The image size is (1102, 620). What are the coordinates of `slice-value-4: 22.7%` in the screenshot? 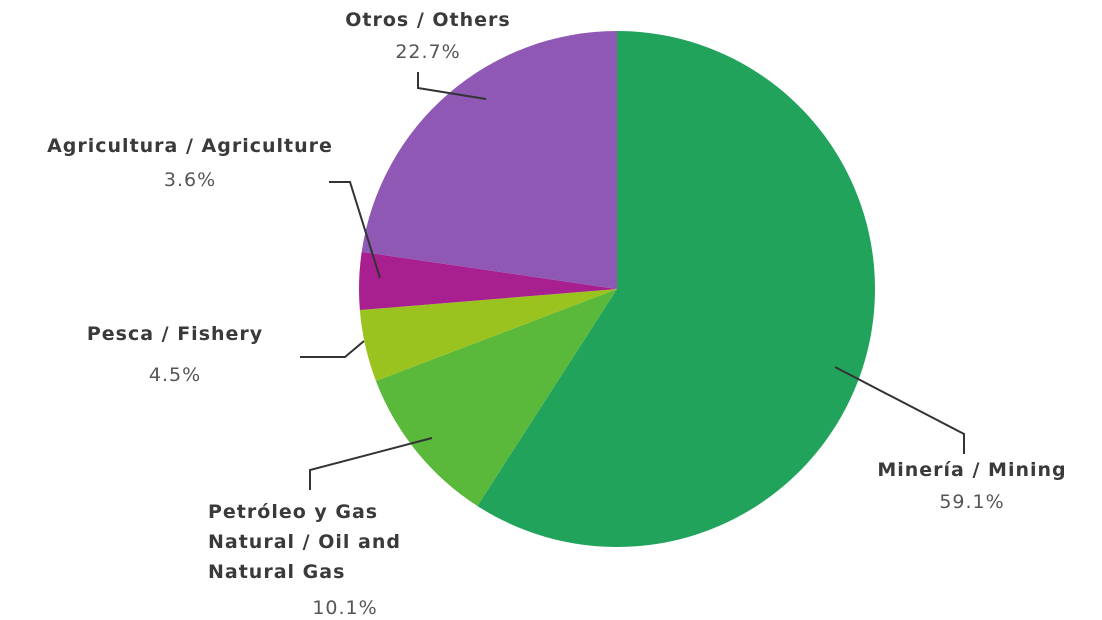 It's located at (427, 52).